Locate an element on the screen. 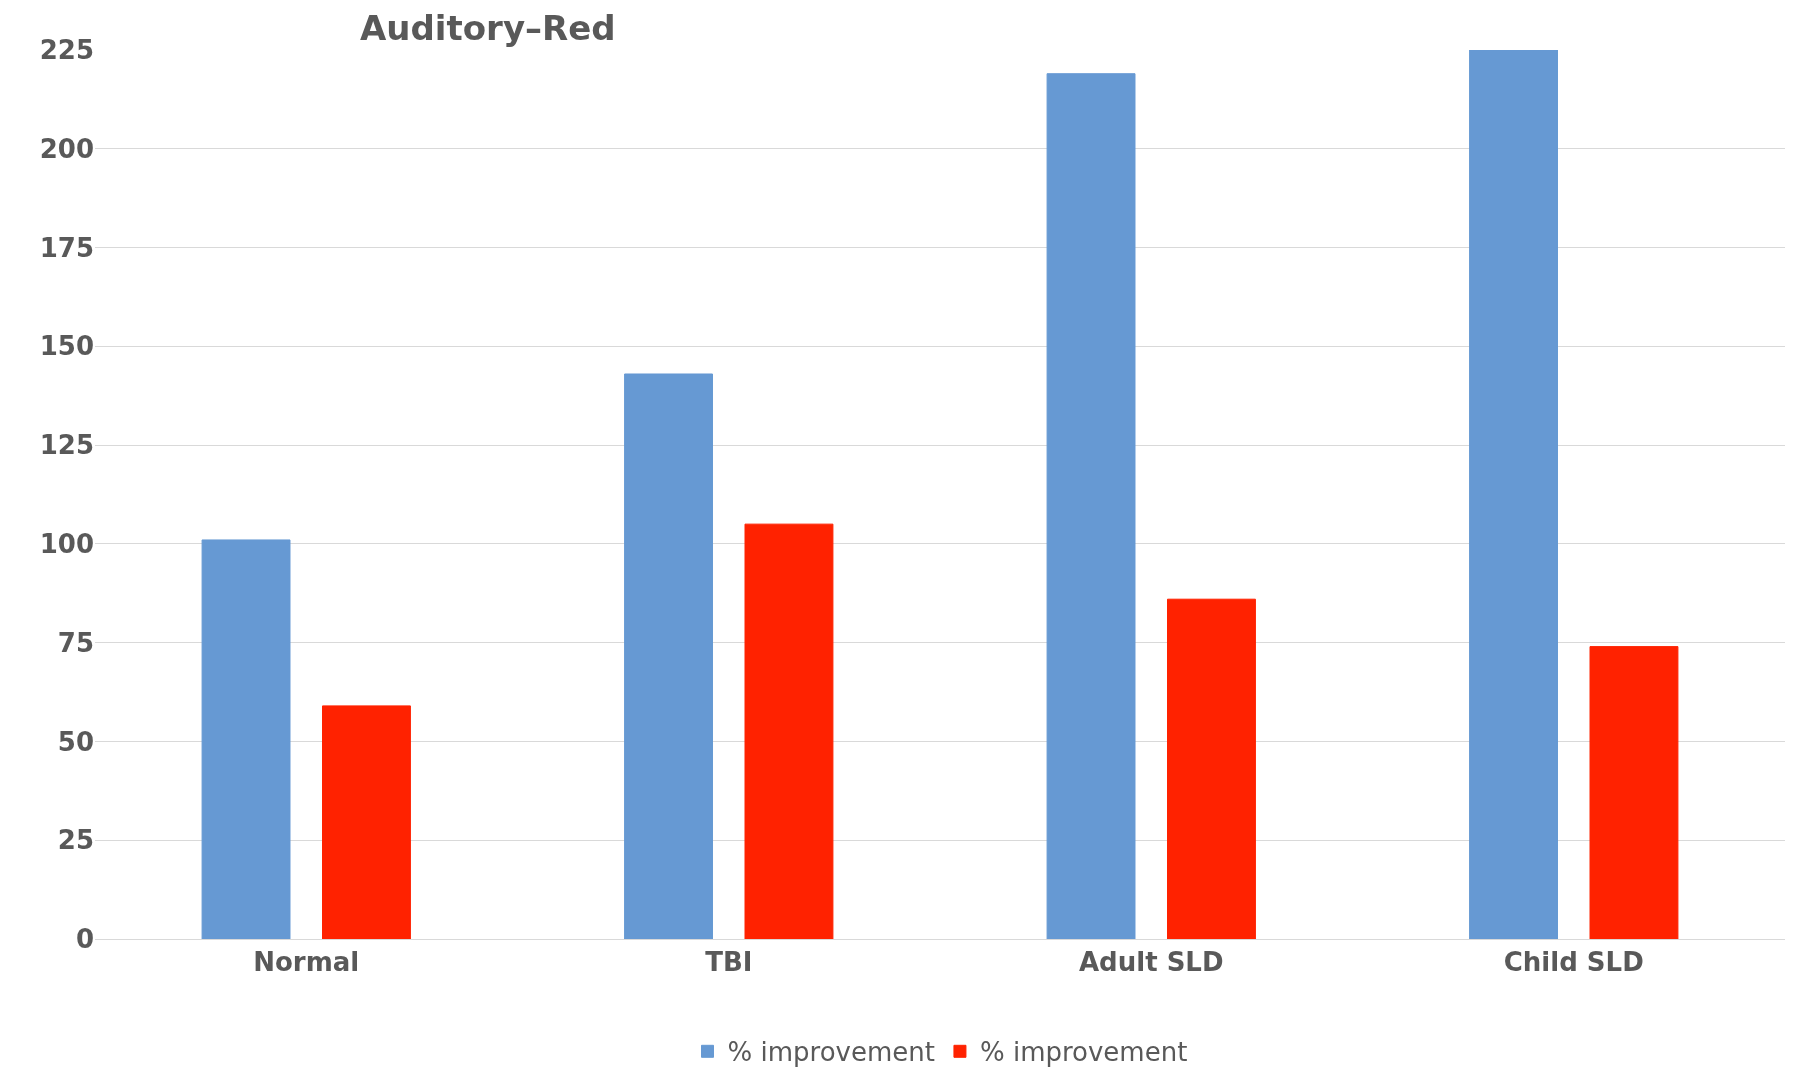 Image resolution: width=1800 pixels, height=1089 pixels. y-tick-label: 50 is located at coordinates (75, 741).